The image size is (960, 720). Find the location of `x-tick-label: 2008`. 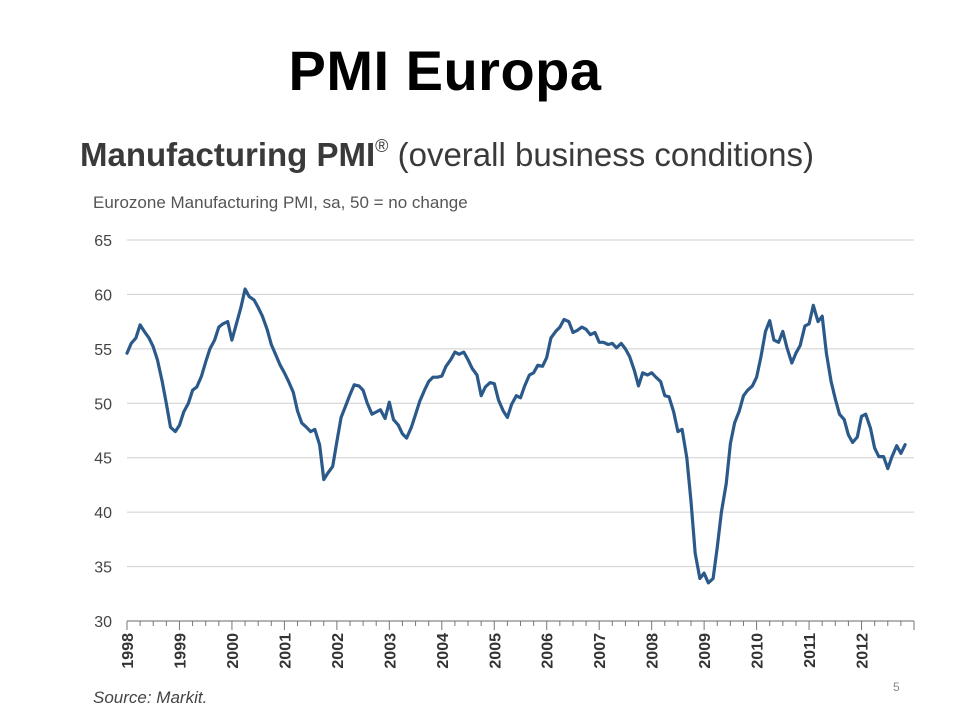

x-tick-label: 2008 is located at coordinates (653, 651).